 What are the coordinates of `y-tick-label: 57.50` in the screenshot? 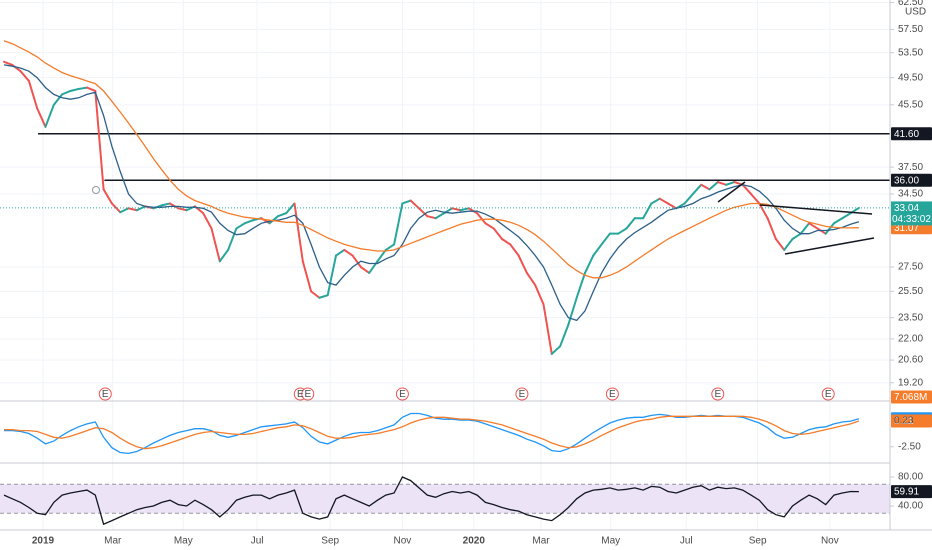 It's located at (910, 29).